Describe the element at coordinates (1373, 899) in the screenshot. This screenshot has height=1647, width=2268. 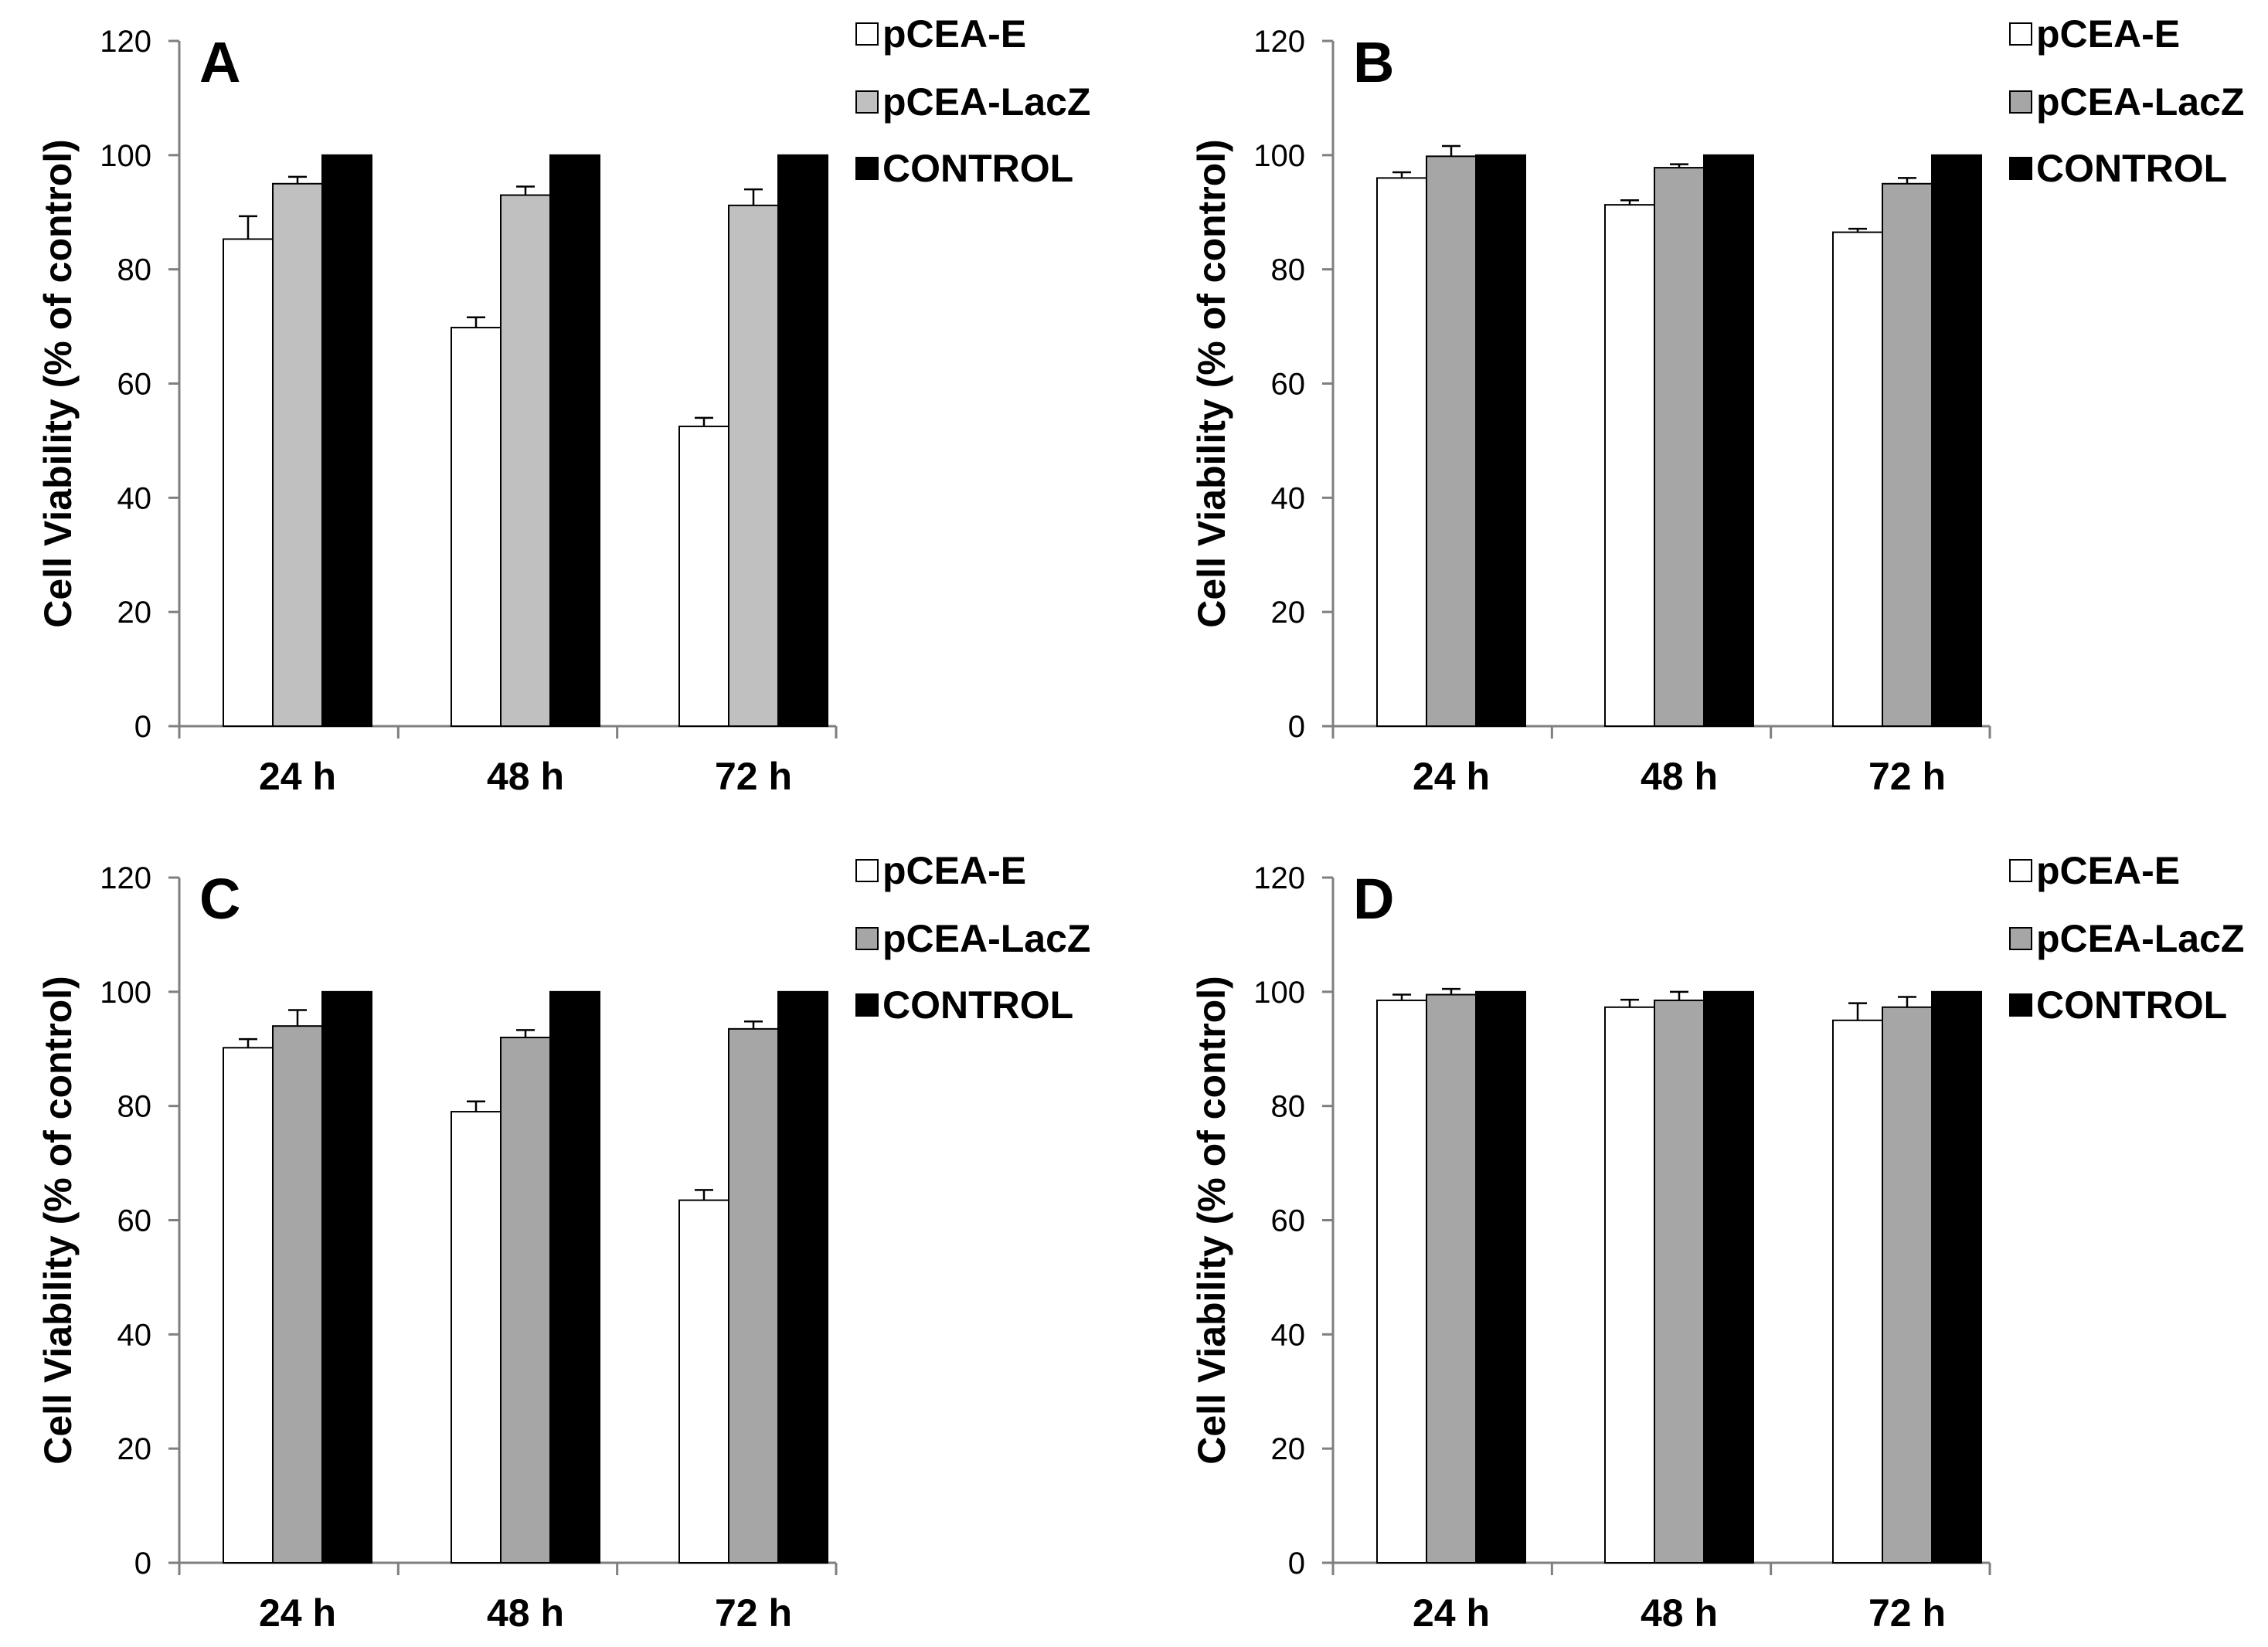
I see `panel-label: D` at that location.